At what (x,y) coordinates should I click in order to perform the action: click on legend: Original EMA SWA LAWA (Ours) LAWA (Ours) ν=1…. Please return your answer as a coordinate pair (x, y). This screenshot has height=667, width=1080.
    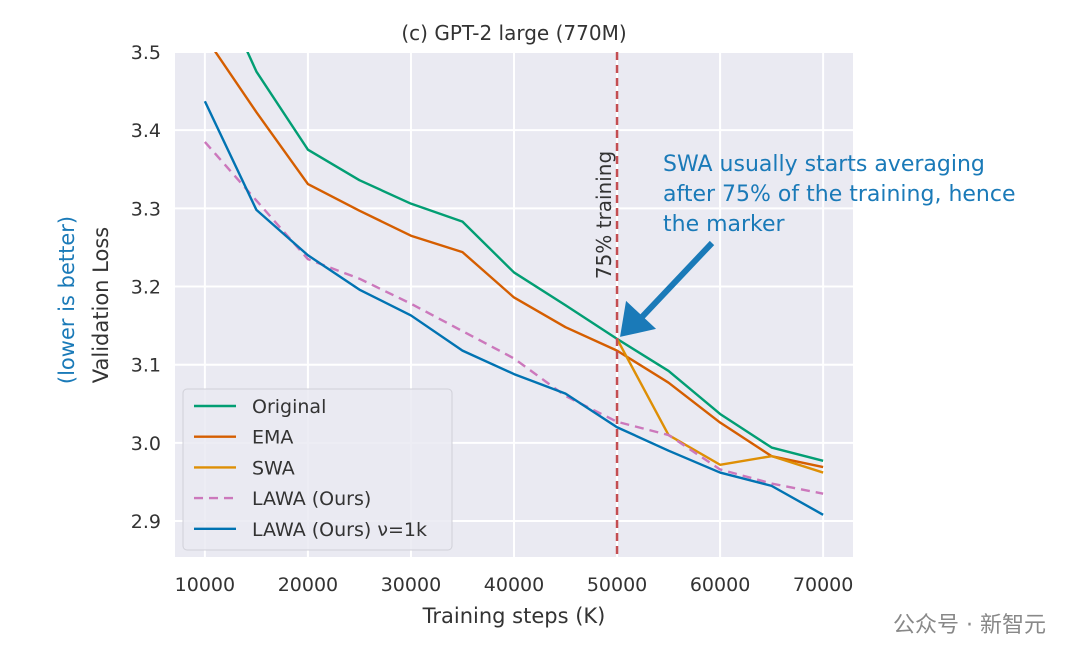
    Looking at the image, I should click on (317, 469).